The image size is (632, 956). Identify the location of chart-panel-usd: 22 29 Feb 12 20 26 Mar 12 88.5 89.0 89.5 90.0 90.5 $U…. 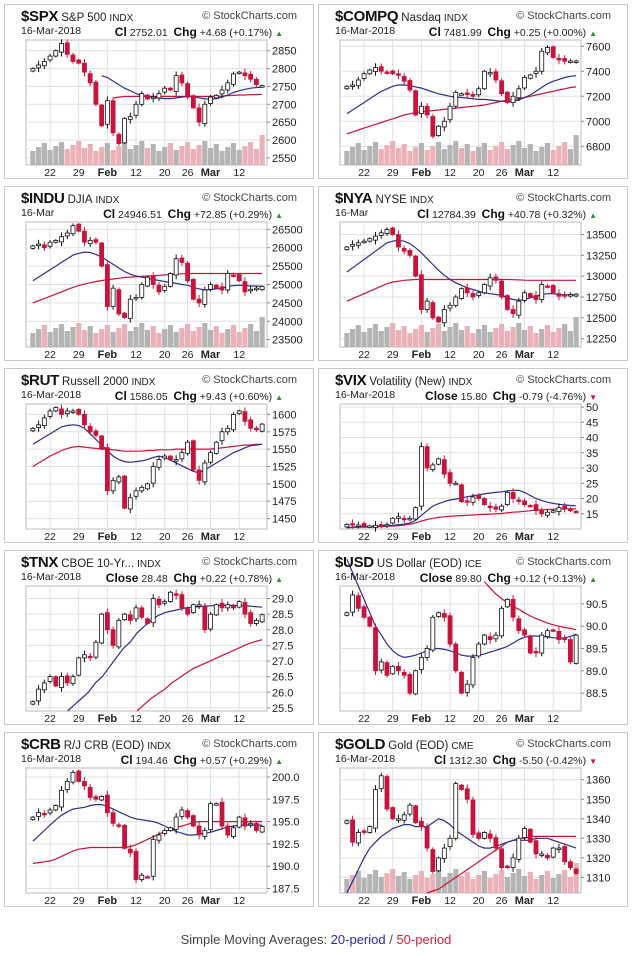
(473, 637).